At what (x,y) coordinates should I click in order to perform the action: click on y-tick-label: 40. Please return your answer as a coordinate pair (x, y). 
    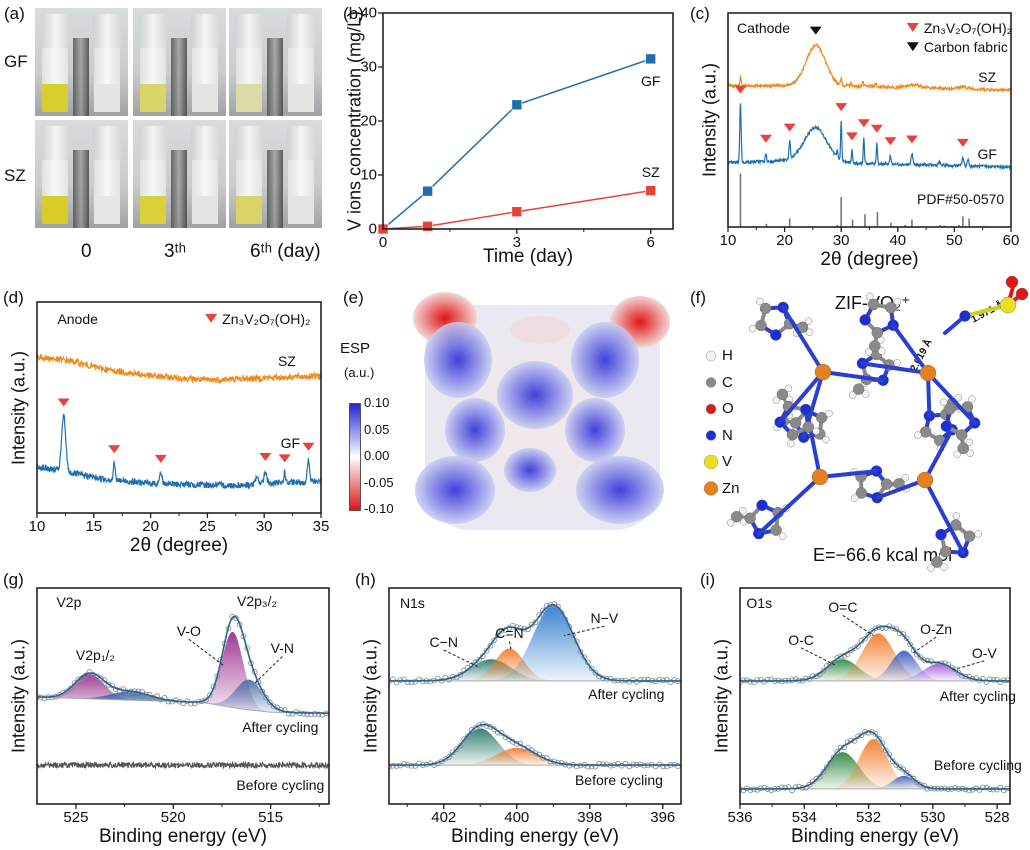
    Looking at the image, I should click on (368, 13).